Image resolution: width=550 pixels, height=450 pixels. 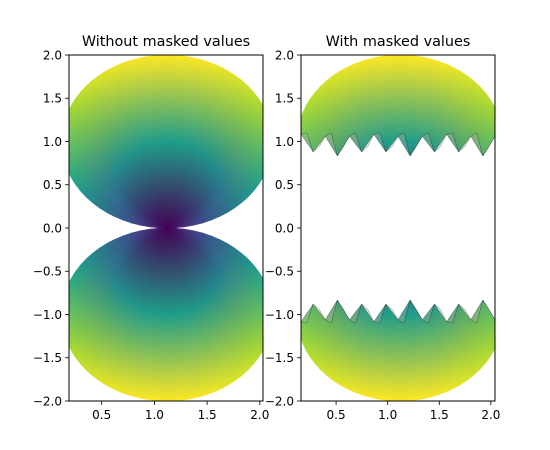 I want to click on lobe-upper, so click(x=166, y=142).